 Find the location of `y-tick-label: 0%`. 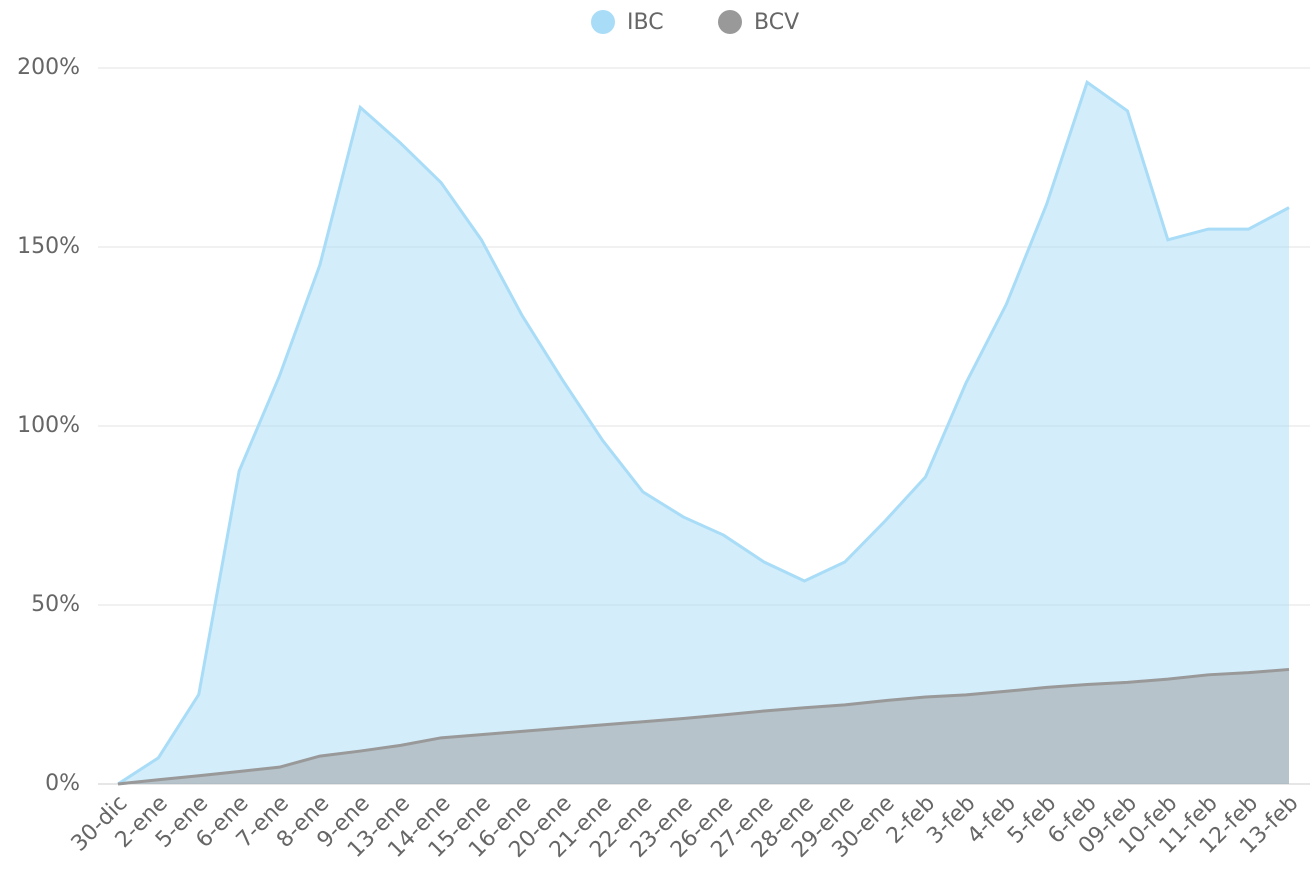

y-tick-label: 0% is located at coordinates (62, 783).